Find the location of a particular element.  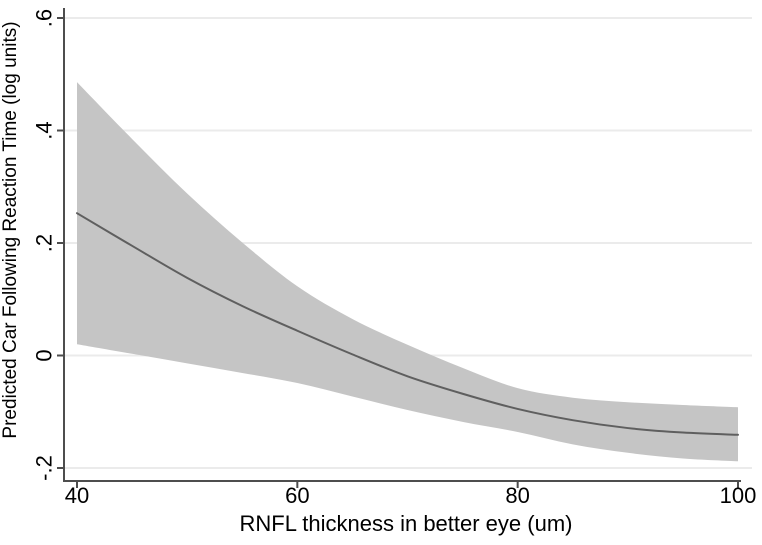

y-tick-label: .2 is located at coordinates (44, 243).